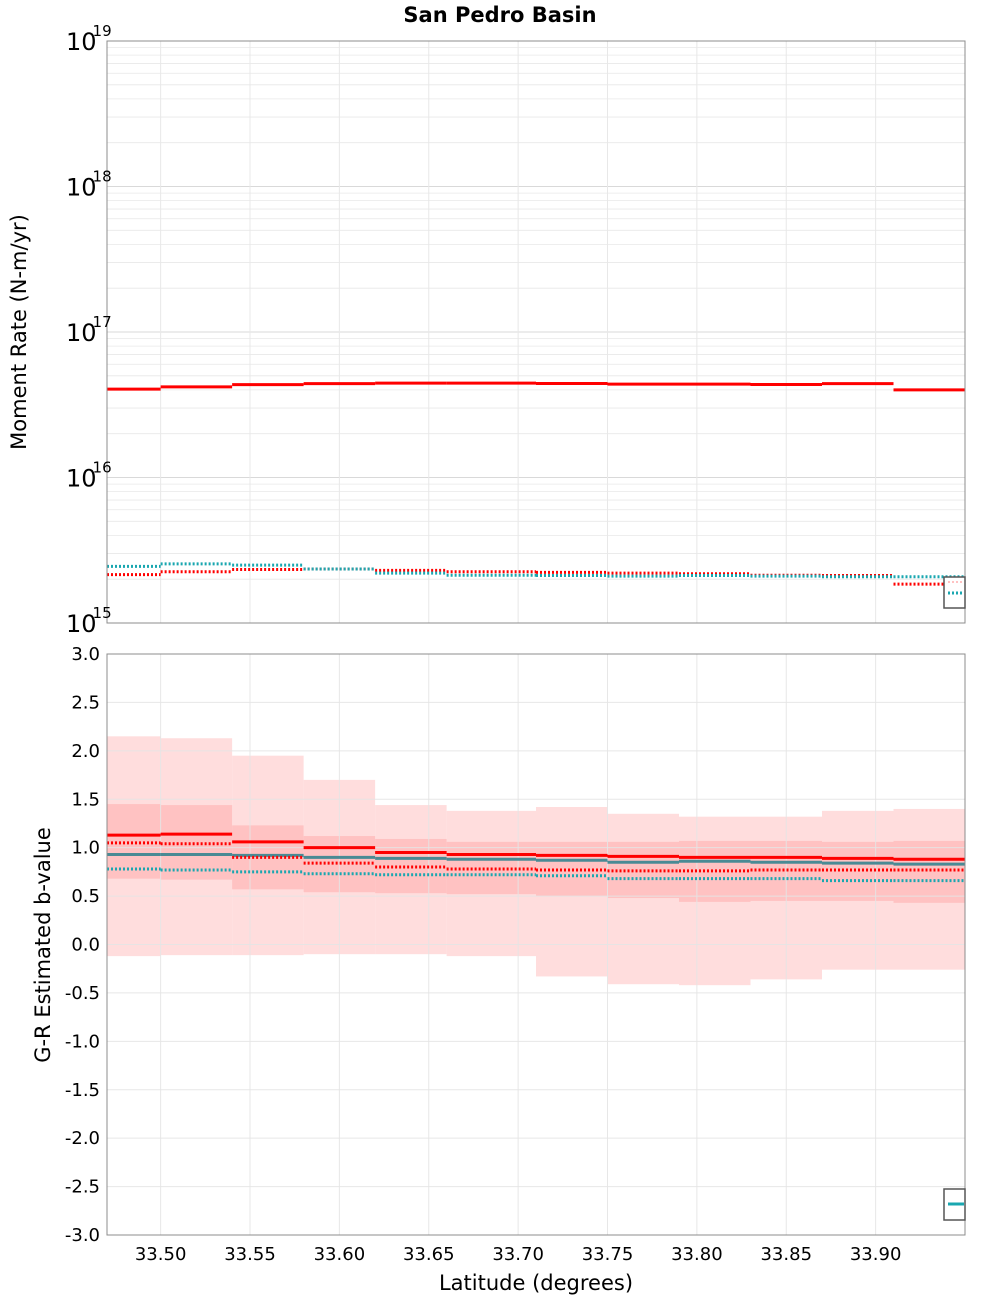 The image size is (1000, 1300). I want to click on y-tick-label: -0.5, so click(82, 993).